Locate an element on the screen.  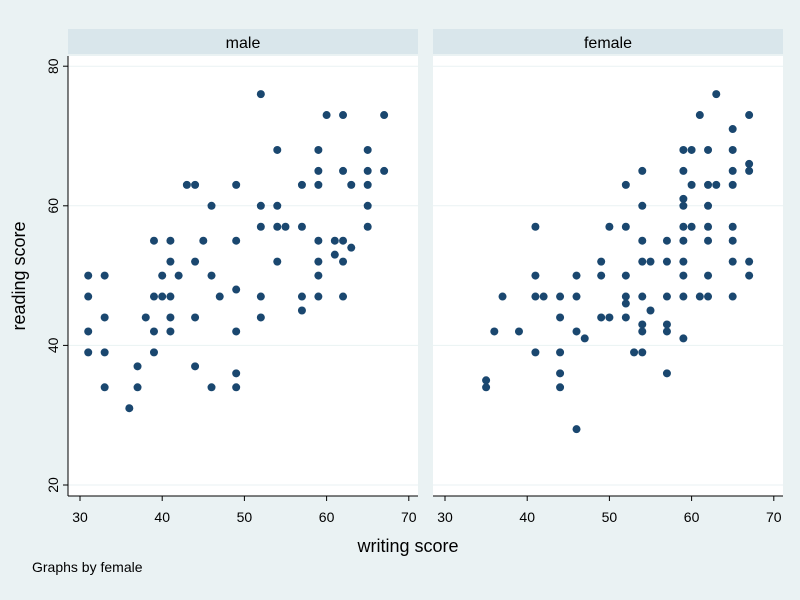
panel-title: male is located at coordinates (243, 43).